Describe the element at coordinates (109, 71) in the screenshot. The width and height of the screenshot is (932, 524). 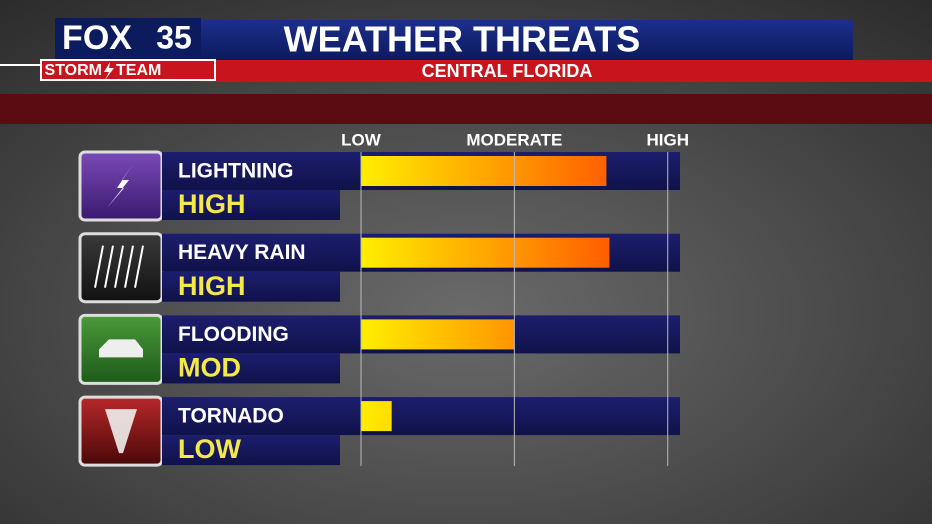
I see `bolt` at that location.